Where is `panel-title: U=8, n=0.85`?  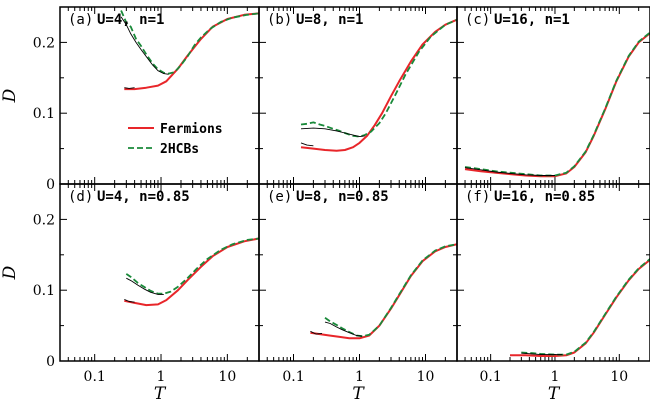 panel-title: U=8, n=0.85 is located at coordinates (342, 197).